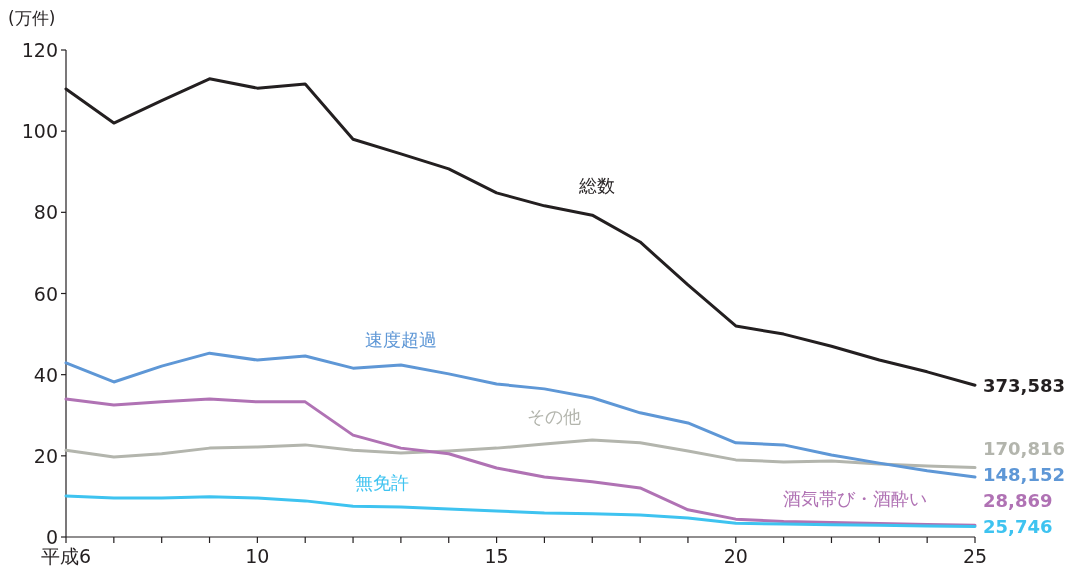 The image size is (1086, 568). I want to click on y-tick-label: 100, so click(39, 131).